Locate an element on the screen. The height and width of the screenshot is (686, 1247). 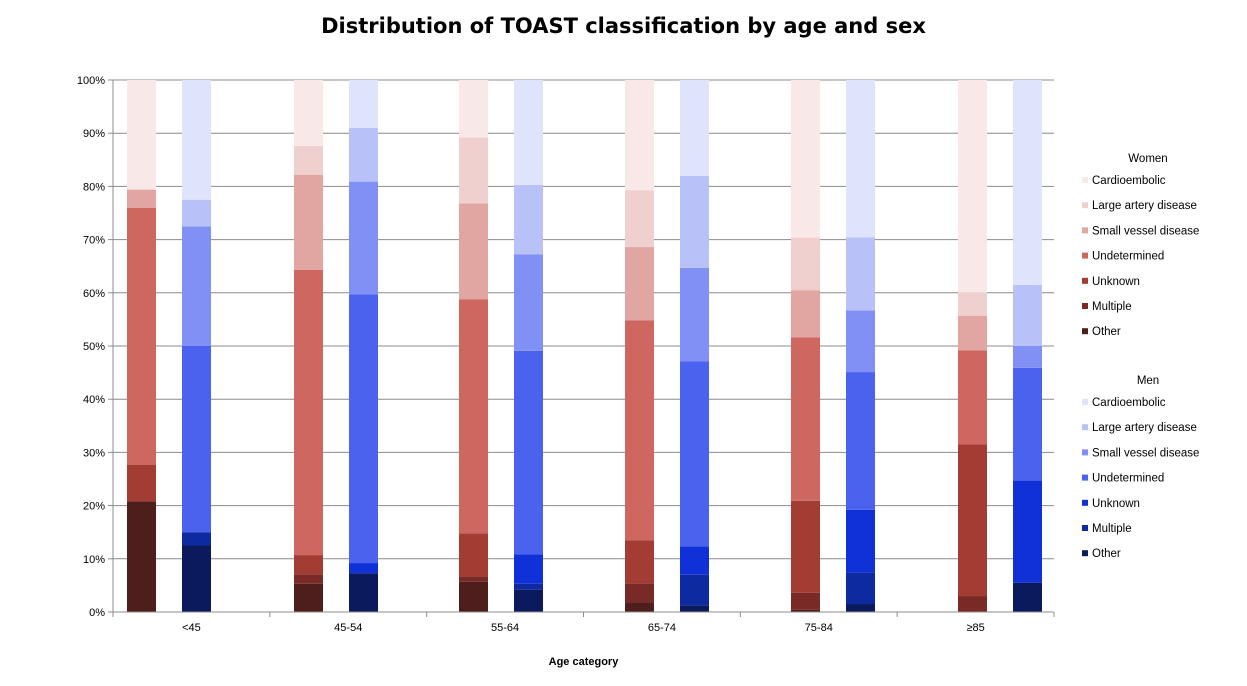
y-tick-label: 30% is located at coordinates (94, 453).